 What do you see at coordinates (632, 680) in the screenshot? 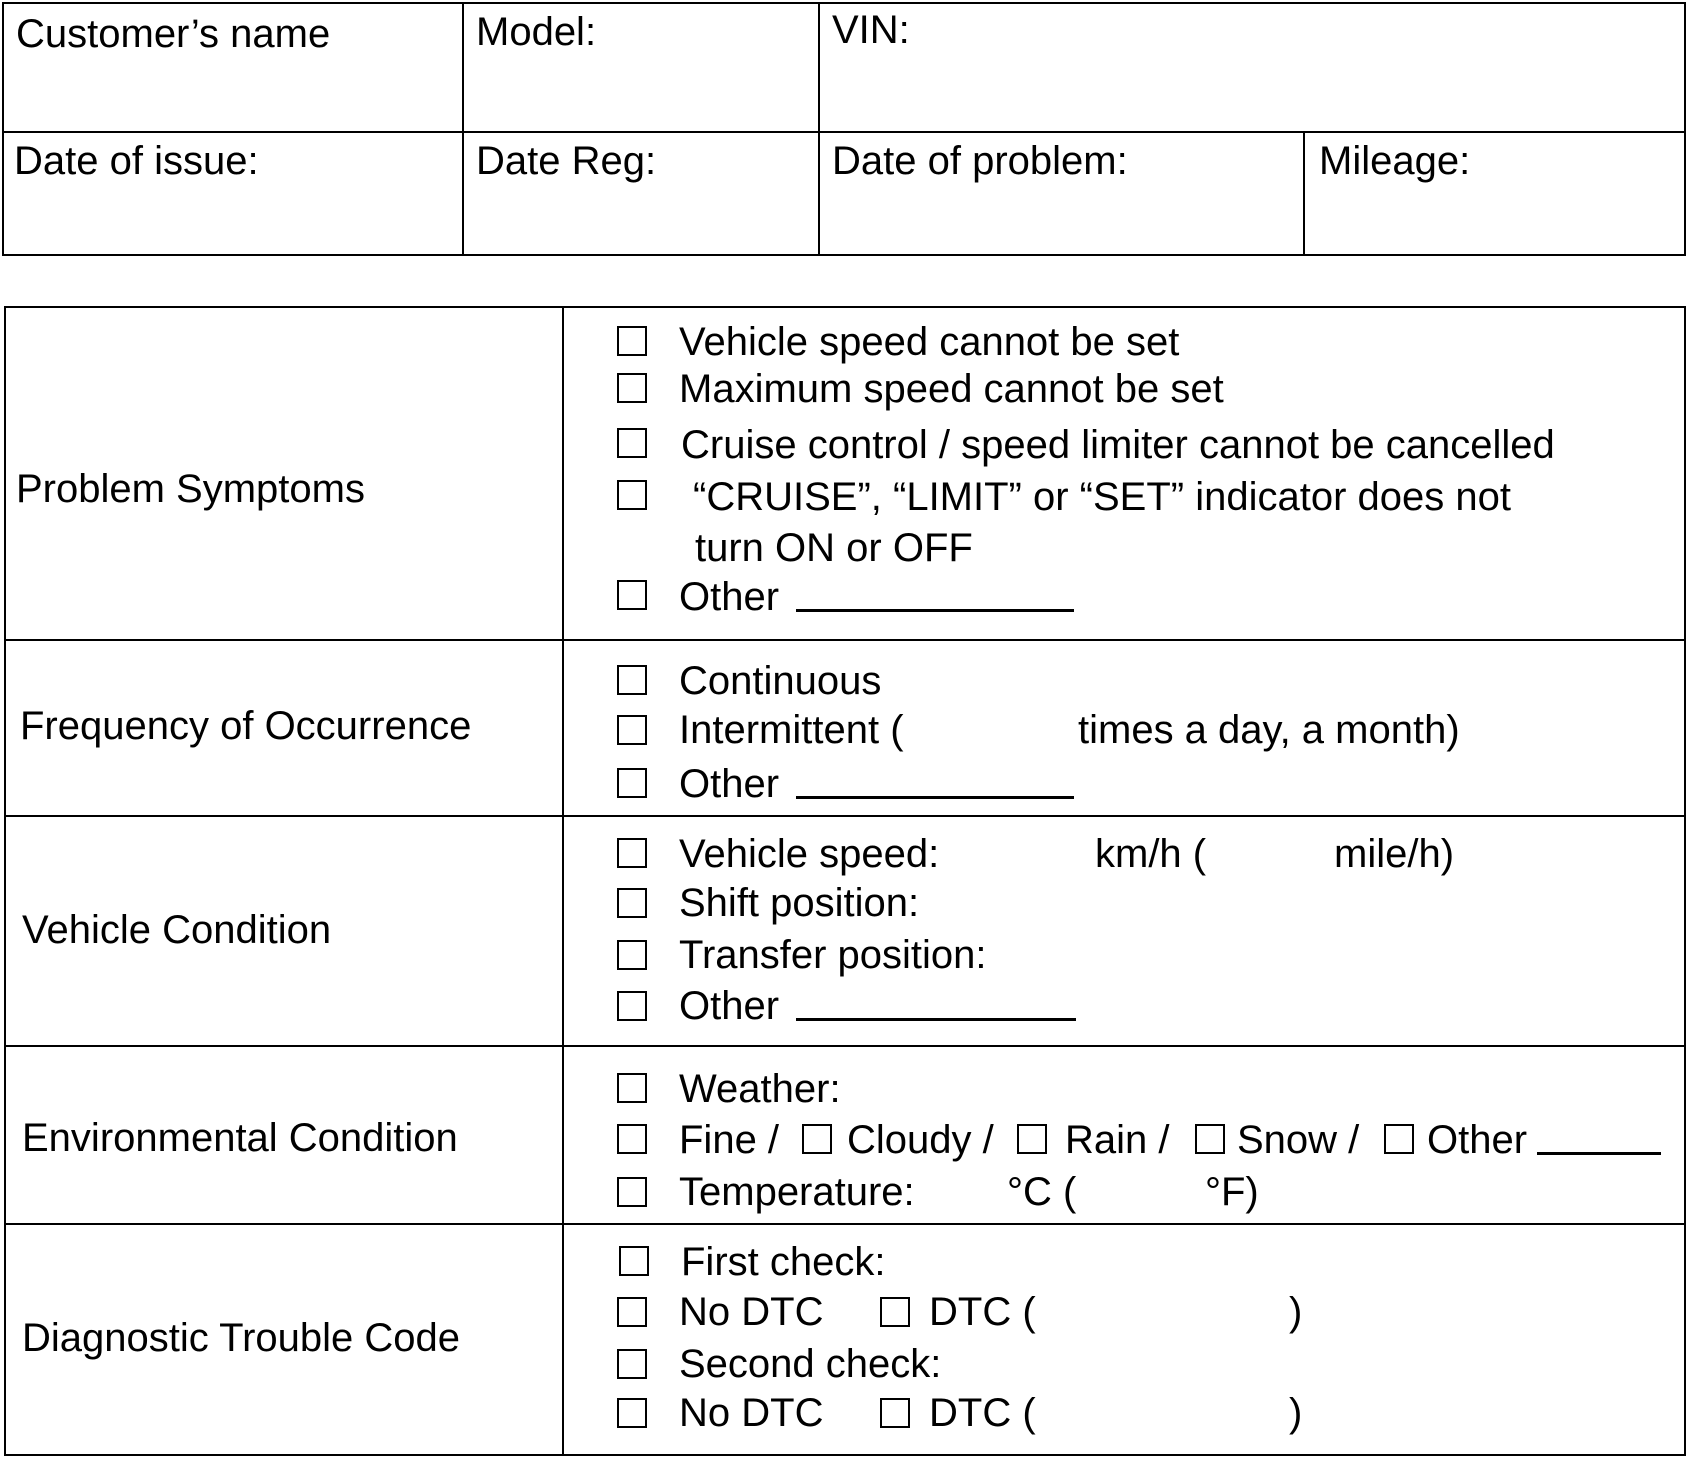
I see `frequency-checkbox-continuous` at bounding box center [632, 680].